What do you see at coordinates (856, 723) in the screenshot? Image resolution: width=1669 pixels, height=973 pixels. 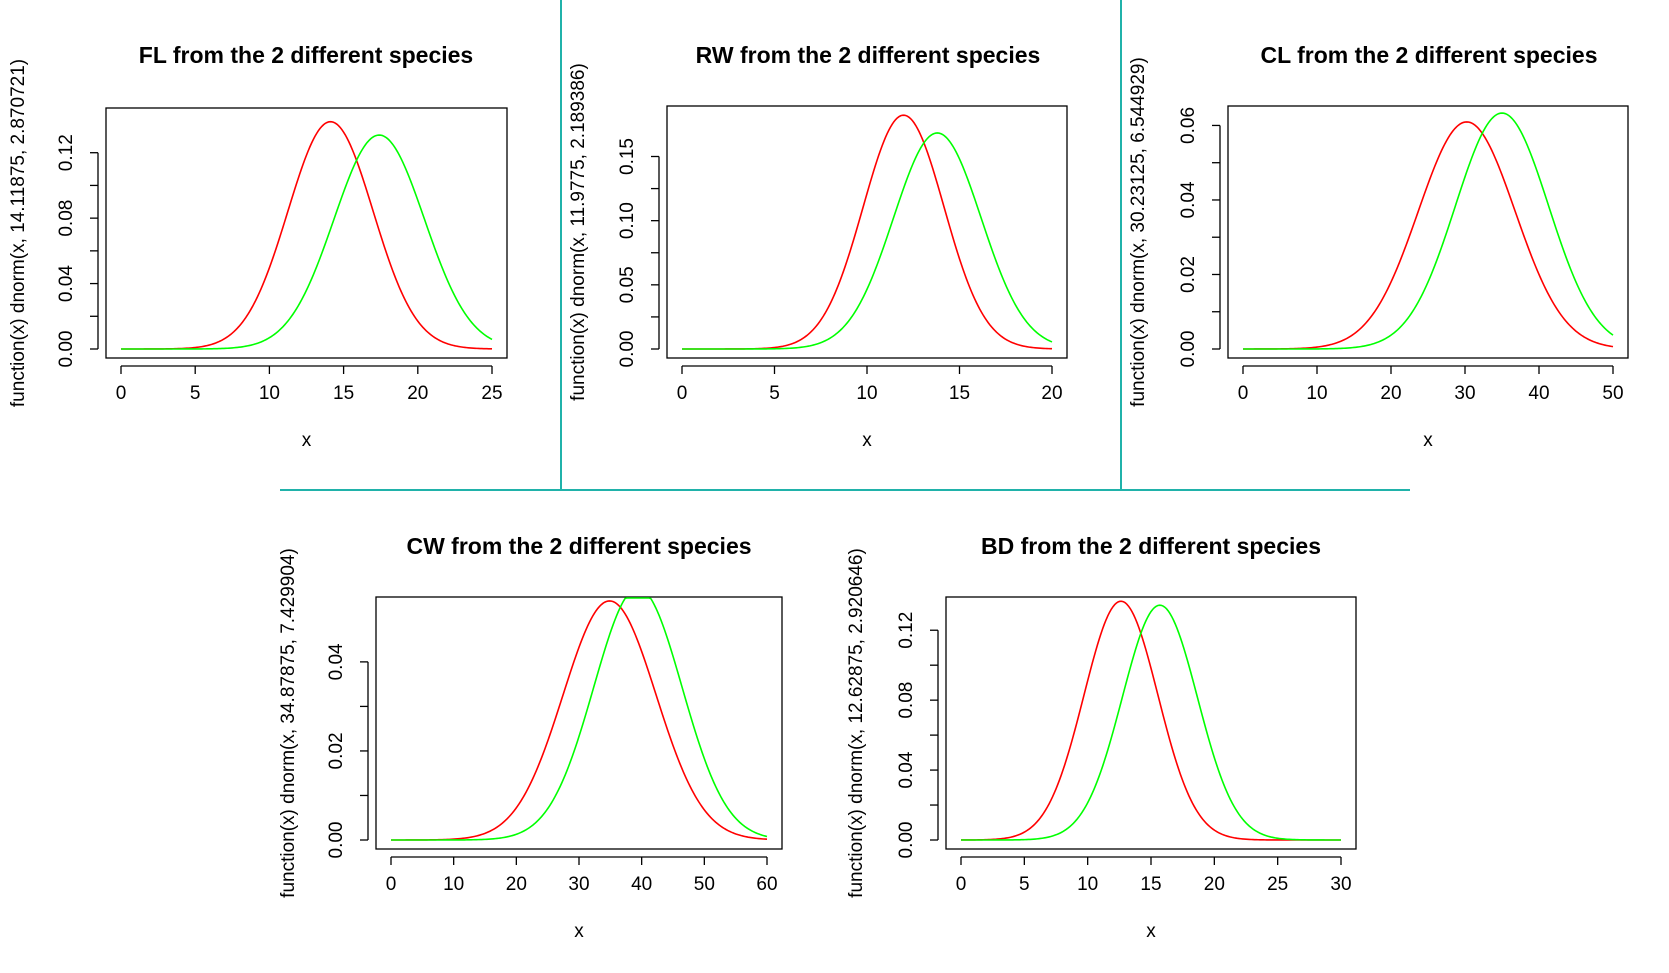 I see `y-axis-label: function(x) dnorm(x, 12.62875, 2.920646)` at bounding box center [856, 723].